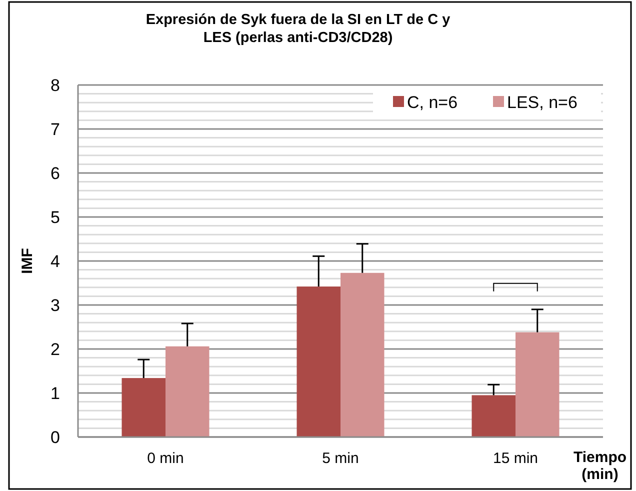 The image size is (636, 491). Describe the element at coordinates (55, 129) in the screenshot. I see `y-tick-label: 7` at that location.